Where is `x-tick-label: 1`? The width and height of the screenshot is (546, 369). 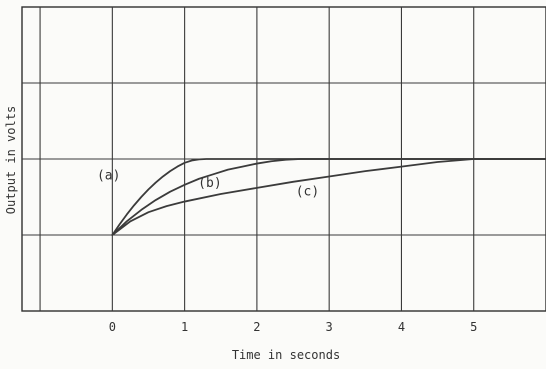
x-tick-label: 1 is located at coordinates (184, 327).